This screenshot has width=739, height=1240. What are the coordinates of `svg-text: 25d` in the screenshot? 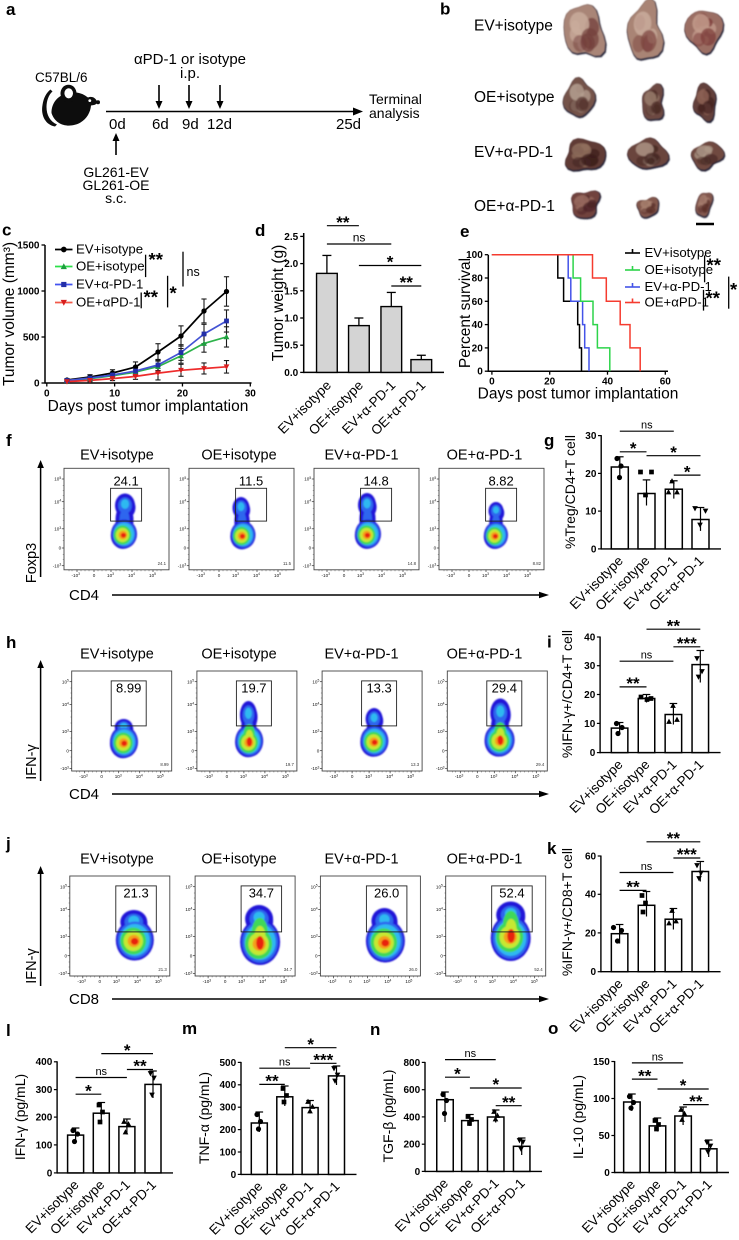 It's located at (348, 124).